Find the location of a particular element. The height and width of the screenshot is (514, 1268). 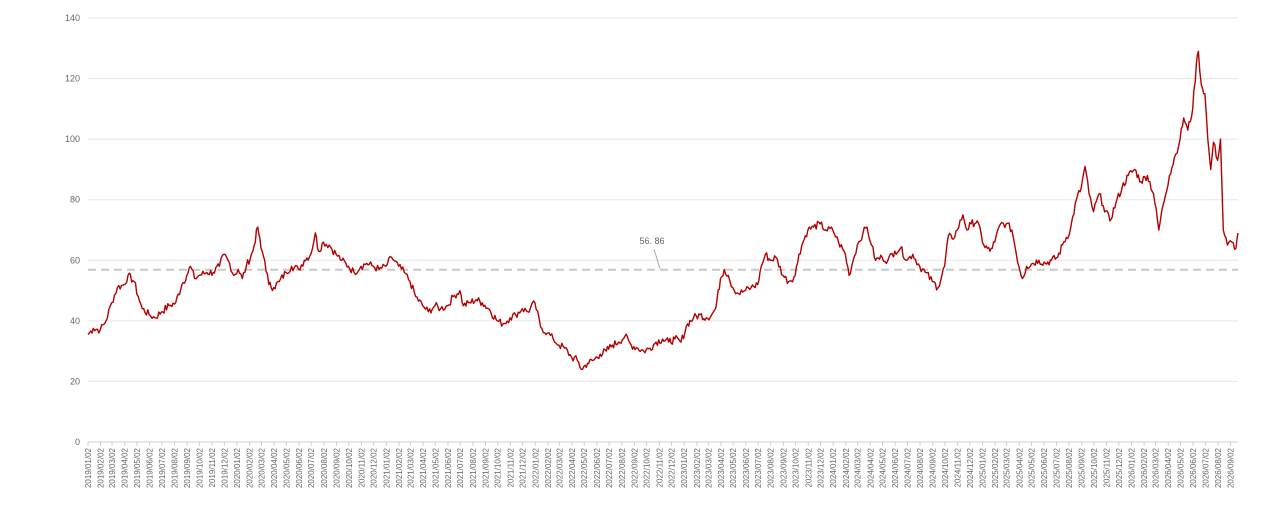

x-tick-label: 2026/09/02 is located at coordinates (1231, 467).